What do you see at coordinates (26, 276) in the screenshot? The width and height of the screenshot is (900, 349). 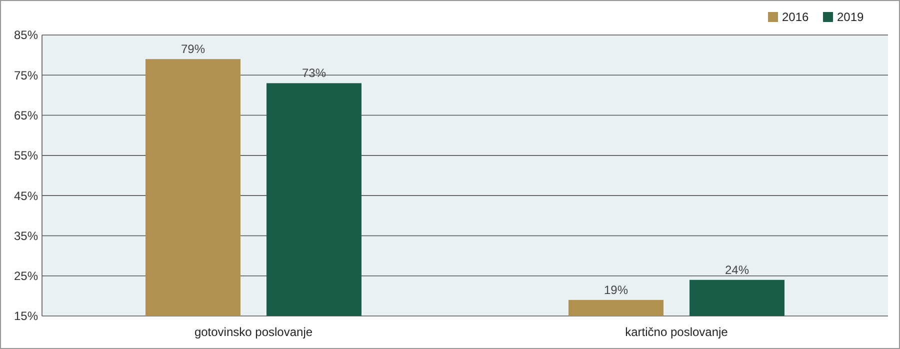 I see `y-tick-label: 25%` at bounding box center [26, 276].